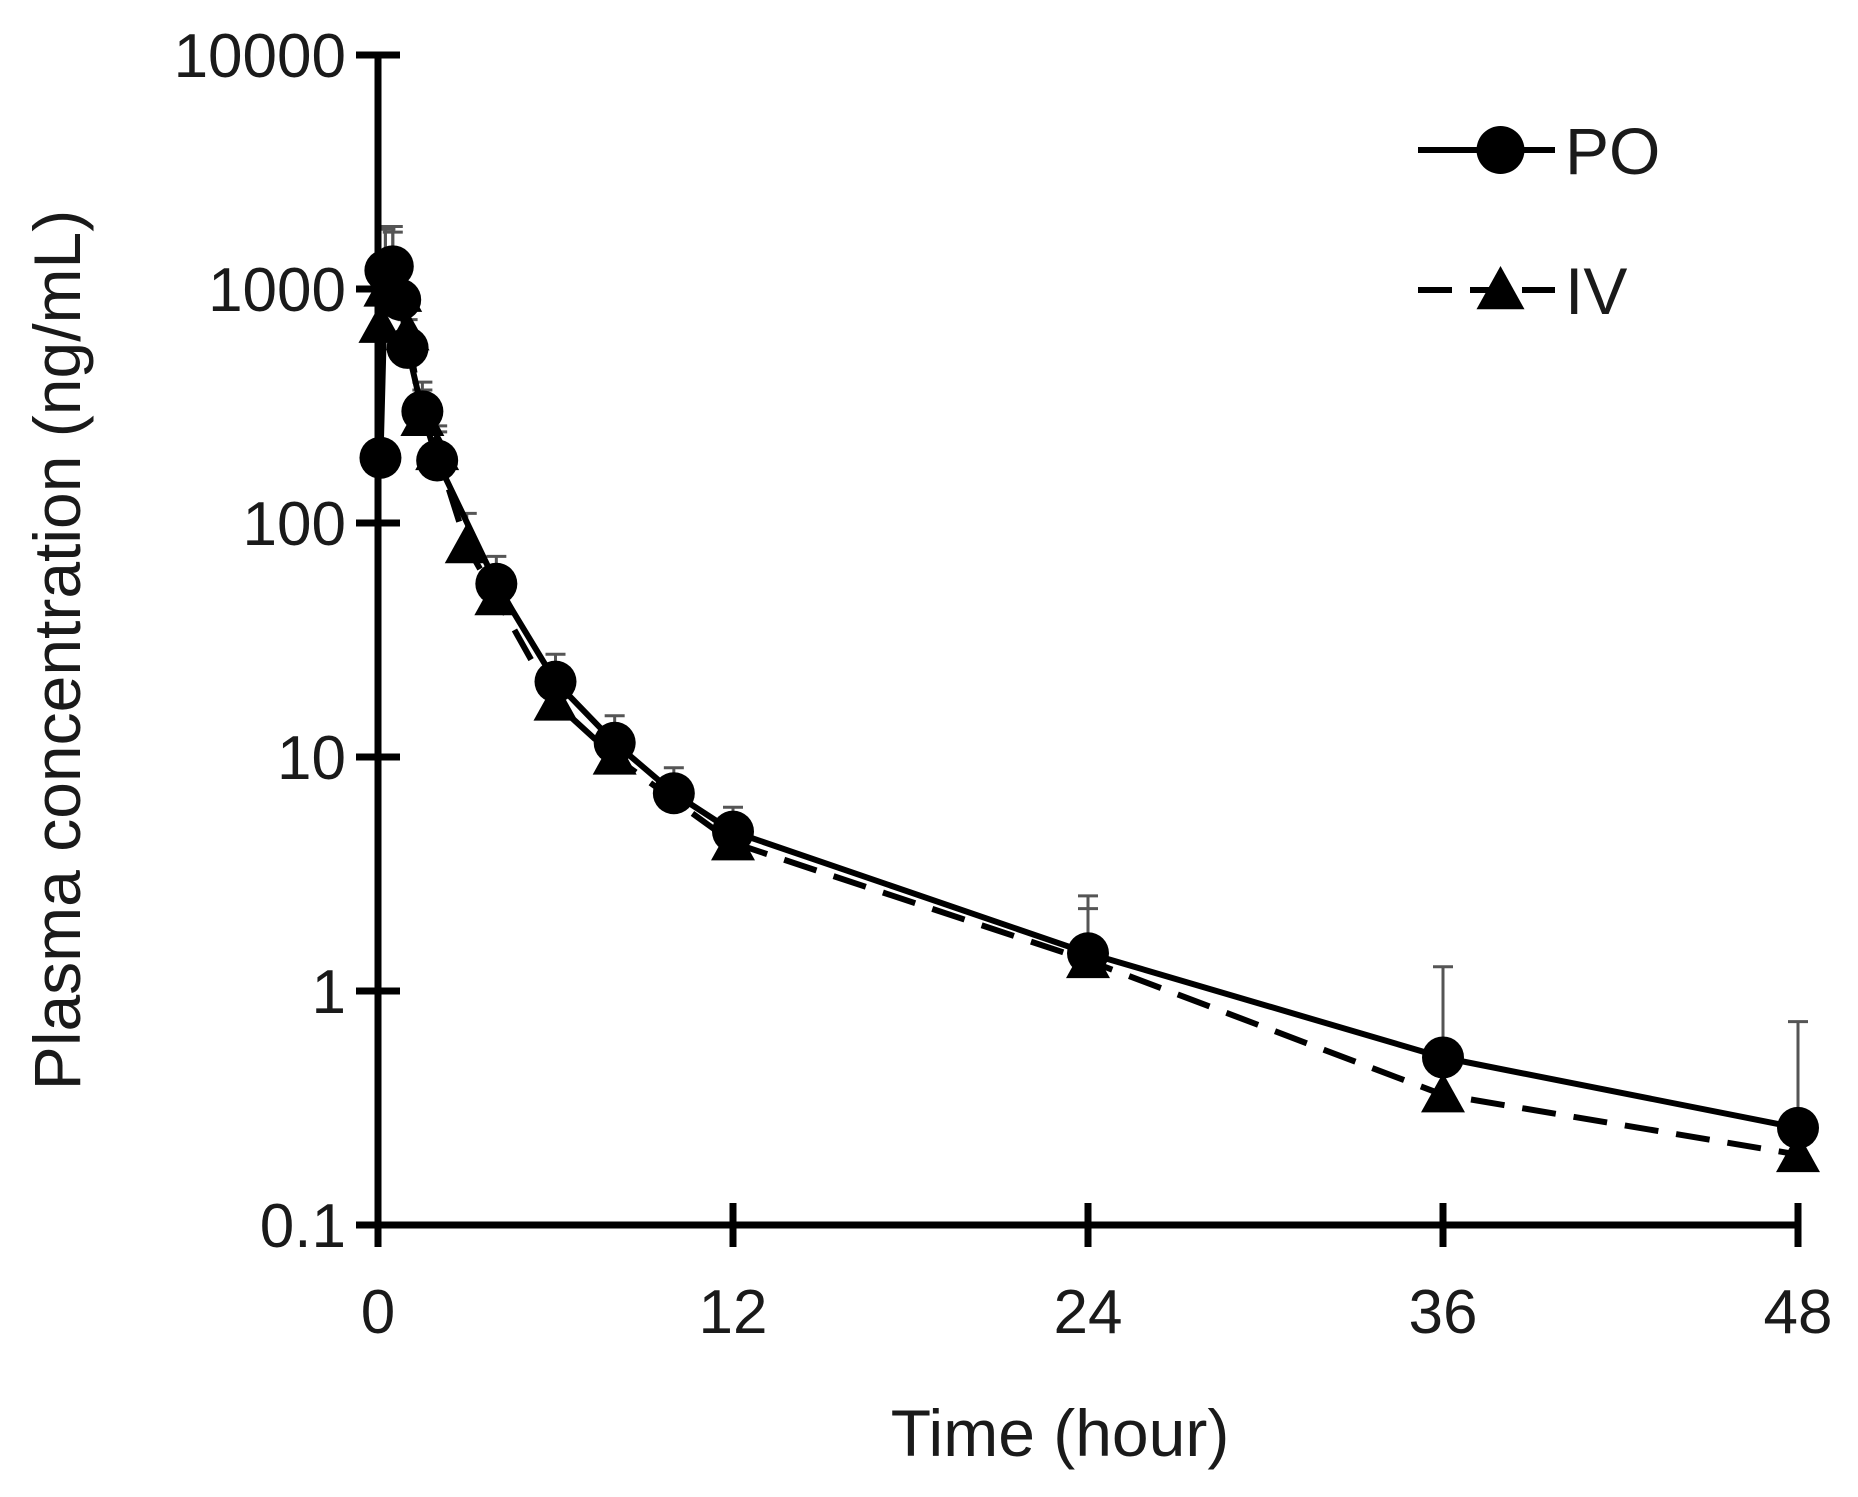 This screenshot has height=1497, width=1858. Describe the element at coordinates (1612, 151) in the screenshot. I see `legend-po-label: PO` at that location.